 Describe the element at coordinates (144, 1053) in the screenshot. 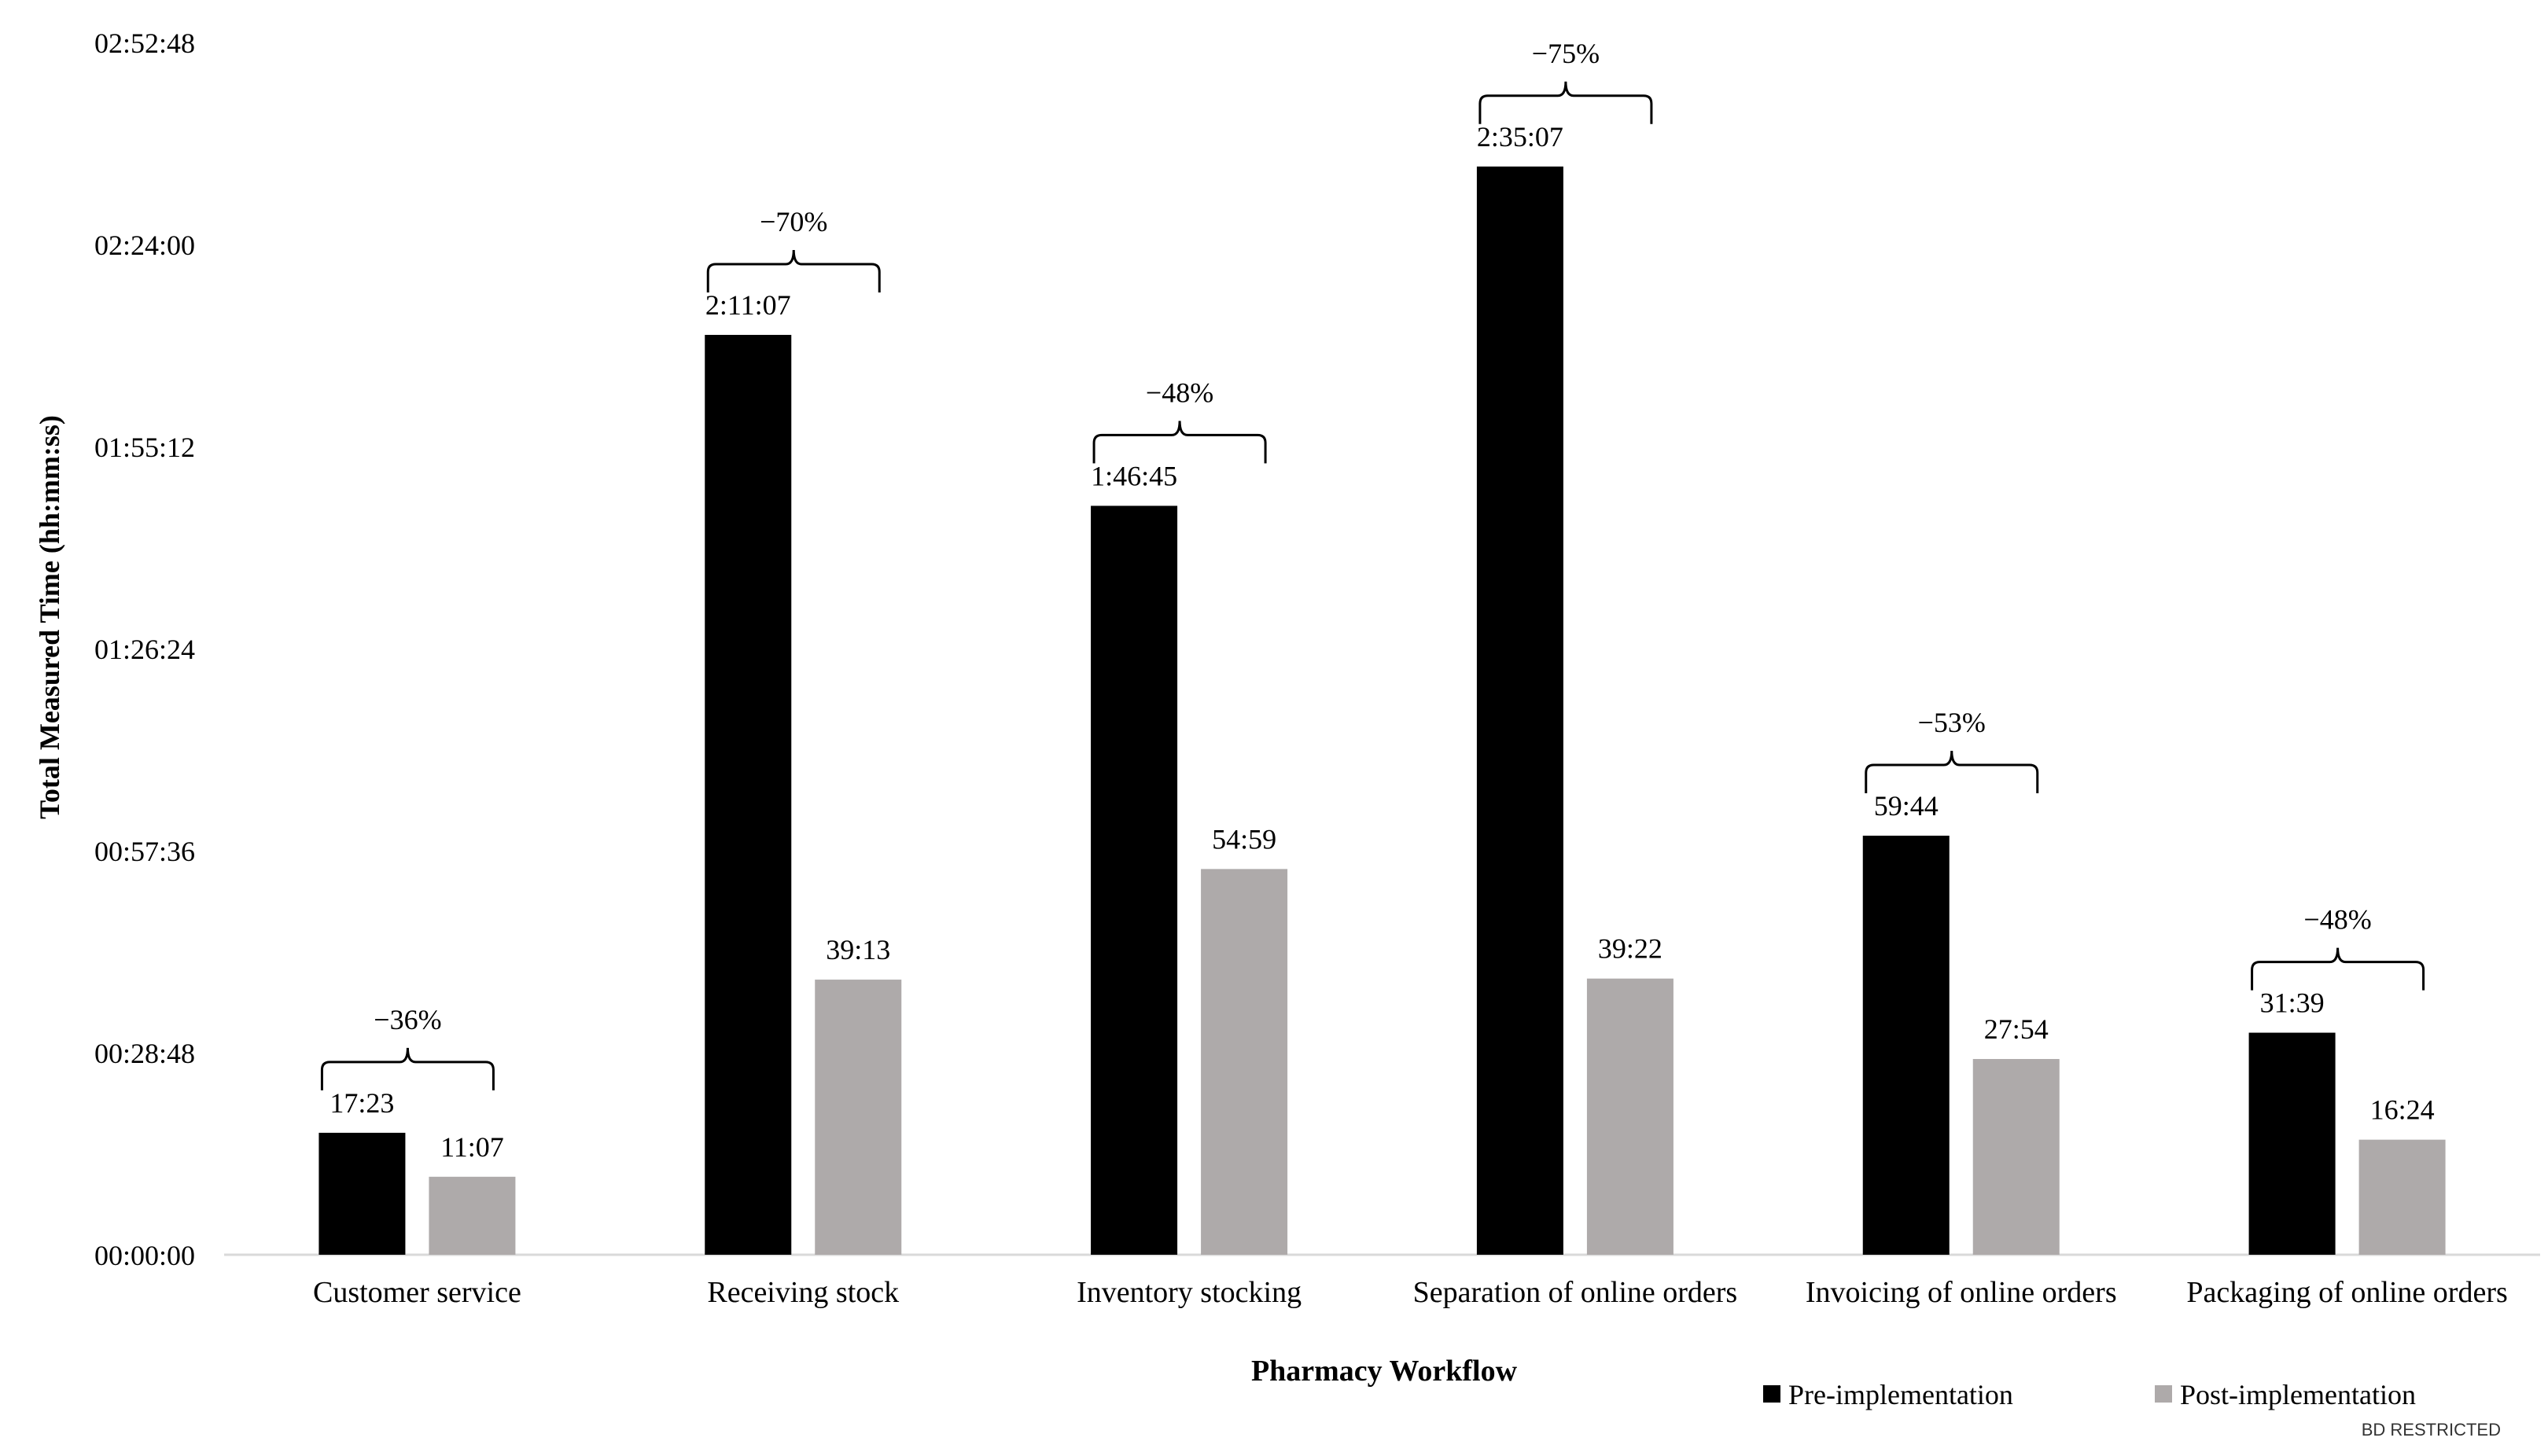

I see `y-tick-label: 00:28:48` at that location.